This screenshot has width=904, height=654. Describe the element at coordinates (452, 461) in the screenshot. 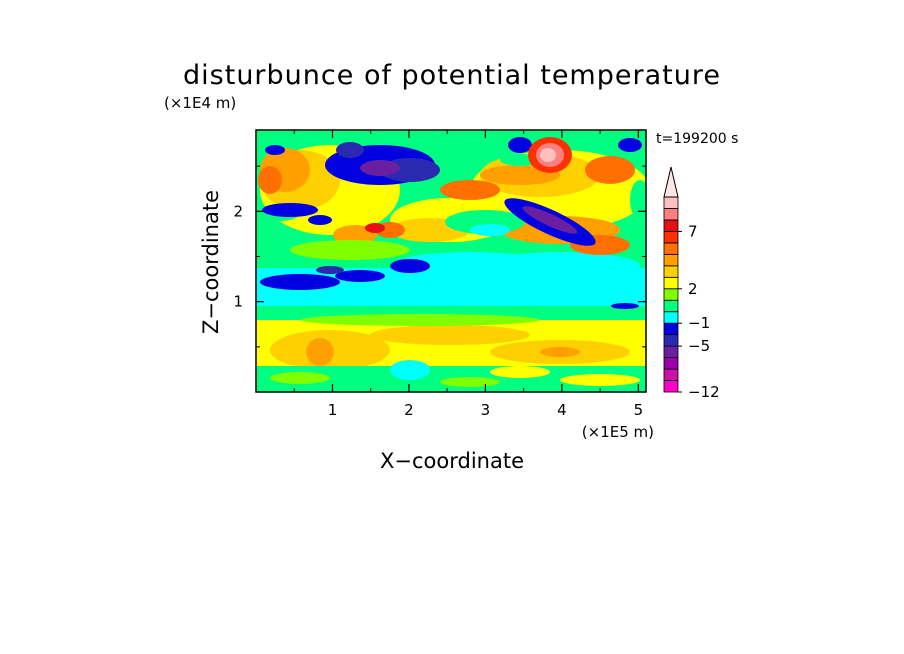

I see `x-axis-label: X−coordinate` at that location.